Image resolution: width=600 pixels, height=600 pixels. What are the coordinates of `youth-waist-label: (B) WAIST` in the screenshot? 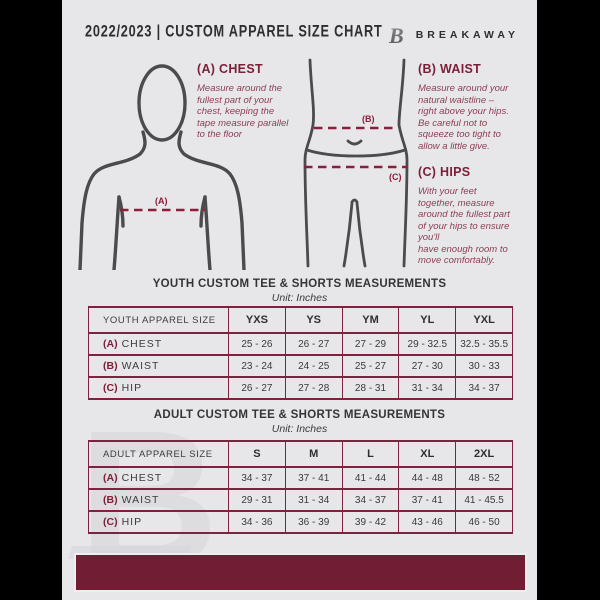 It's located at (158, 366).